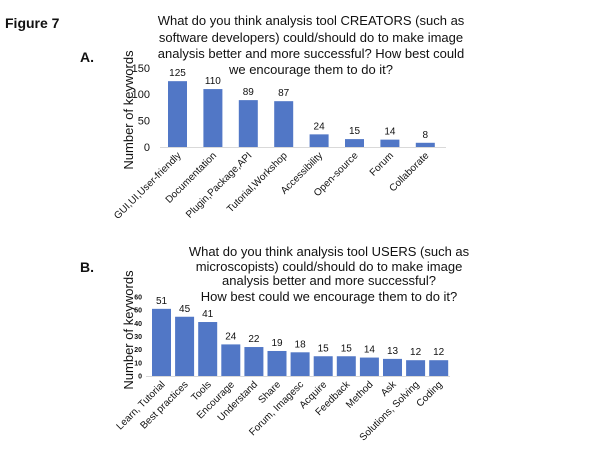 The height and width of the screenshot is (464, 600). What do you see at coordinates (393, 351) in the screenshot?
I see `data-label: 13` at bounding box center [393, 351].